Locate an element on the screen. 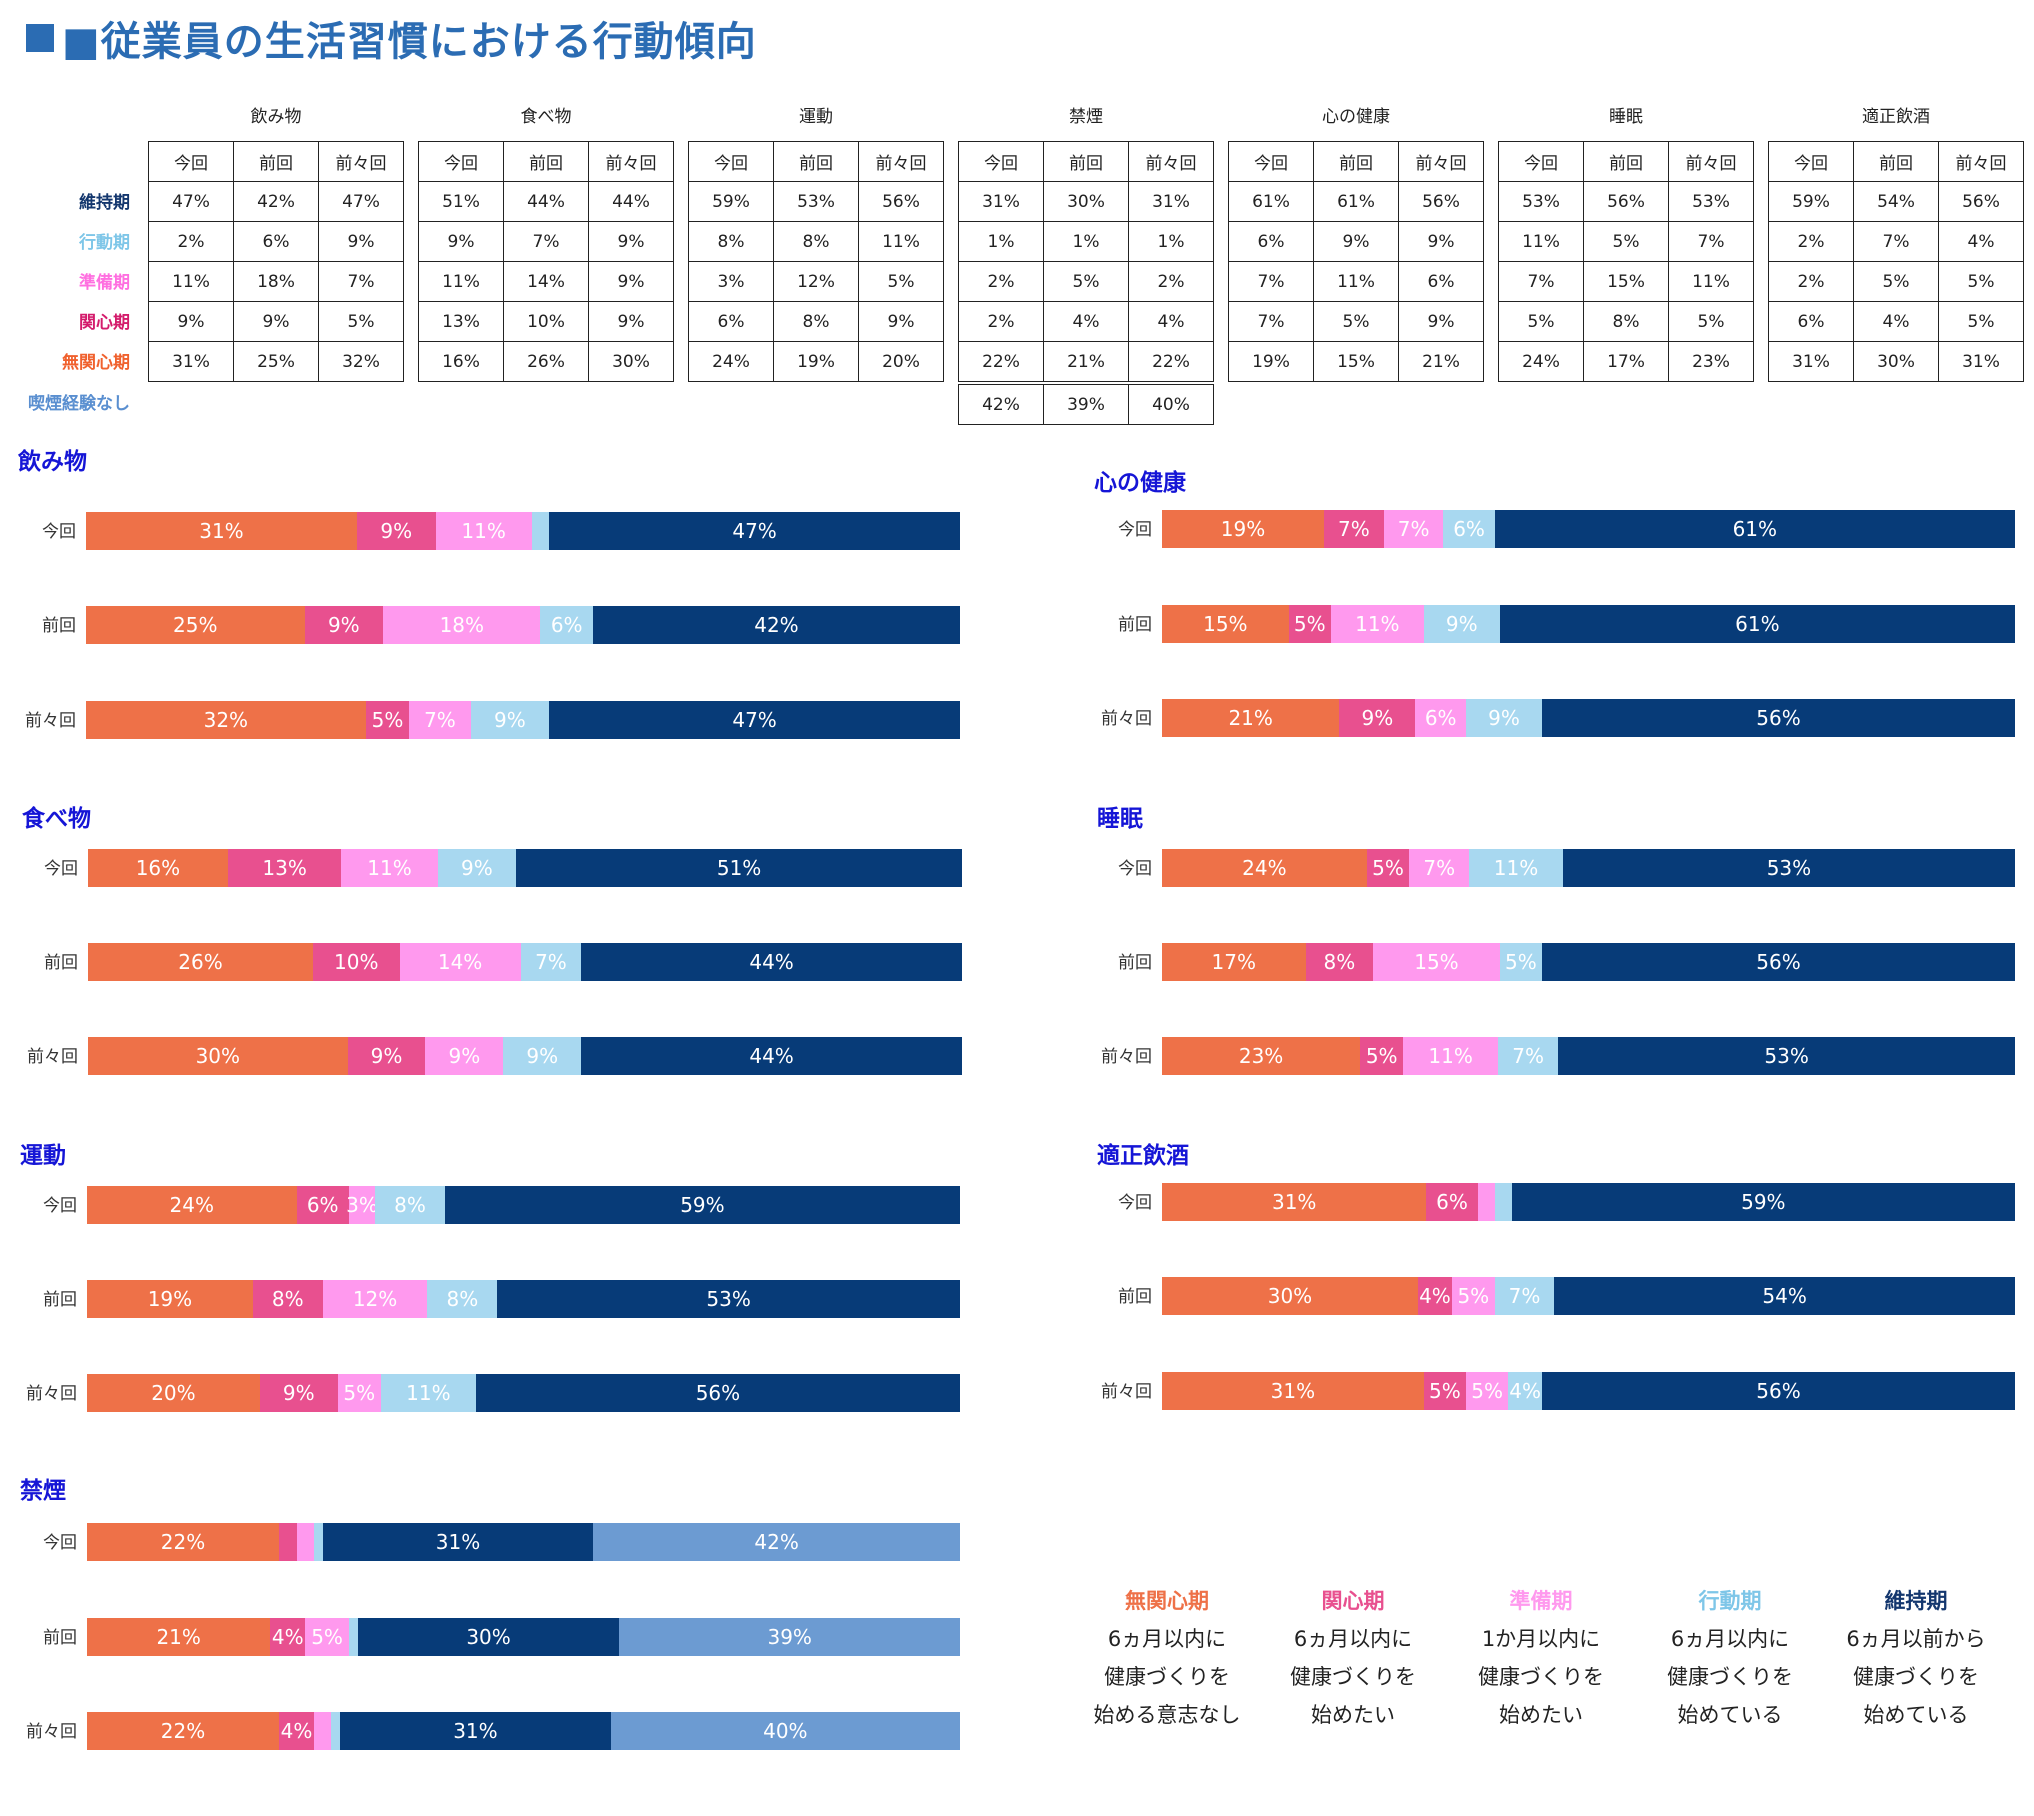 Image resolution: width=2034 pixels, height=1816 pixels. table-header-cell: 今回 is located at coordinates (461, 161).